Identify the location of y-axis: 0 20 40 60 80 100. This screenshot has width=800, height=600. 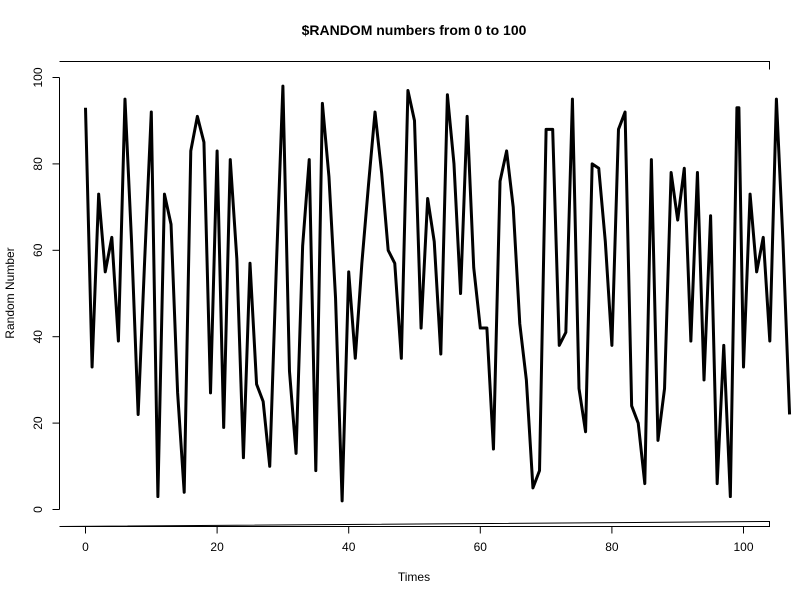
(45, 290).